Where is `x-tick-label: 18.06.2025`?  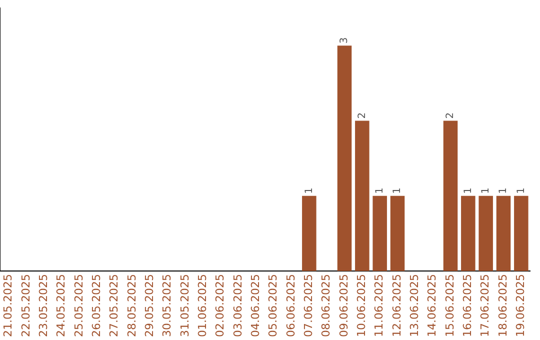
x-tick-label: 18.06.2025 is located at coordinates (503, 306).